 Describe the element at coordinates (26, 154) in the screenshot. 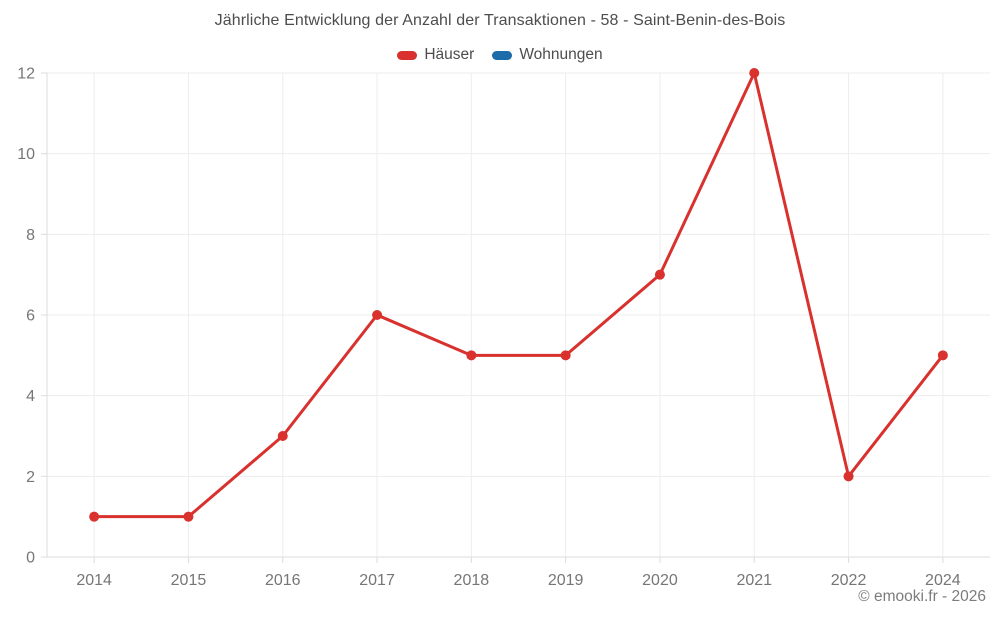

I see `y-tick-label: 10` at that location.